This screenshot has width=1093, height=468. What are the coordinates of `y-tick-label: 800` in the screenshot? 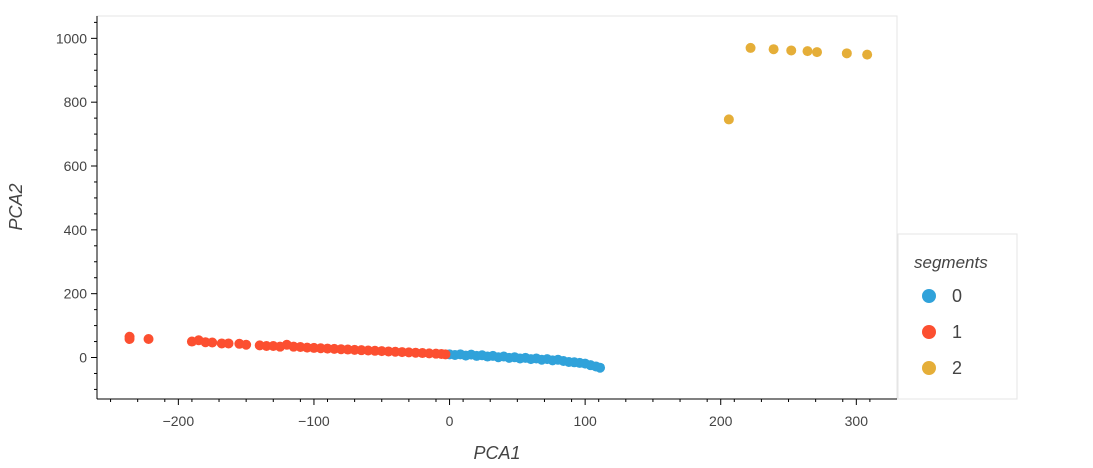 It's located at (76, 102).